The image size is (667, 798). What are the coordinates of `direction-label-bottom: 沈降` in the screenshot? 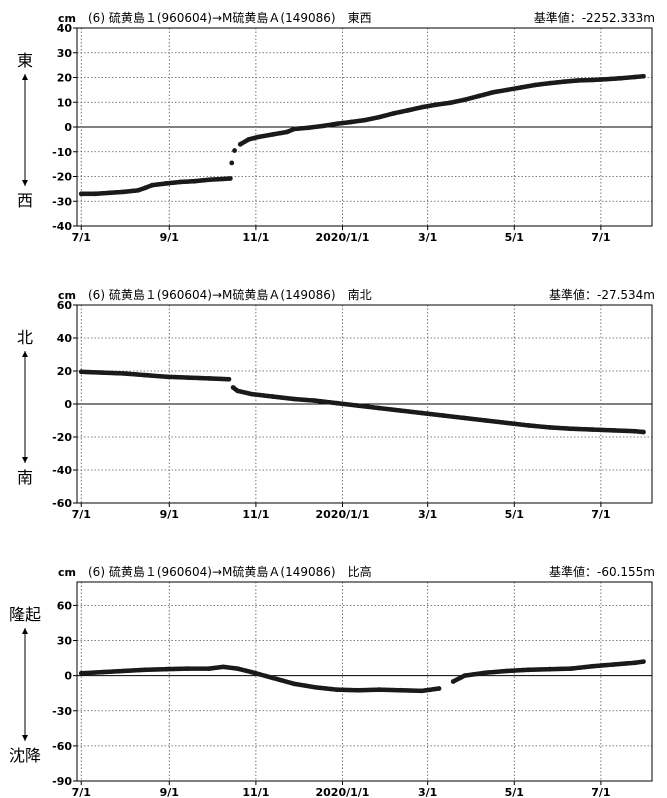 It's located at (25, 755).